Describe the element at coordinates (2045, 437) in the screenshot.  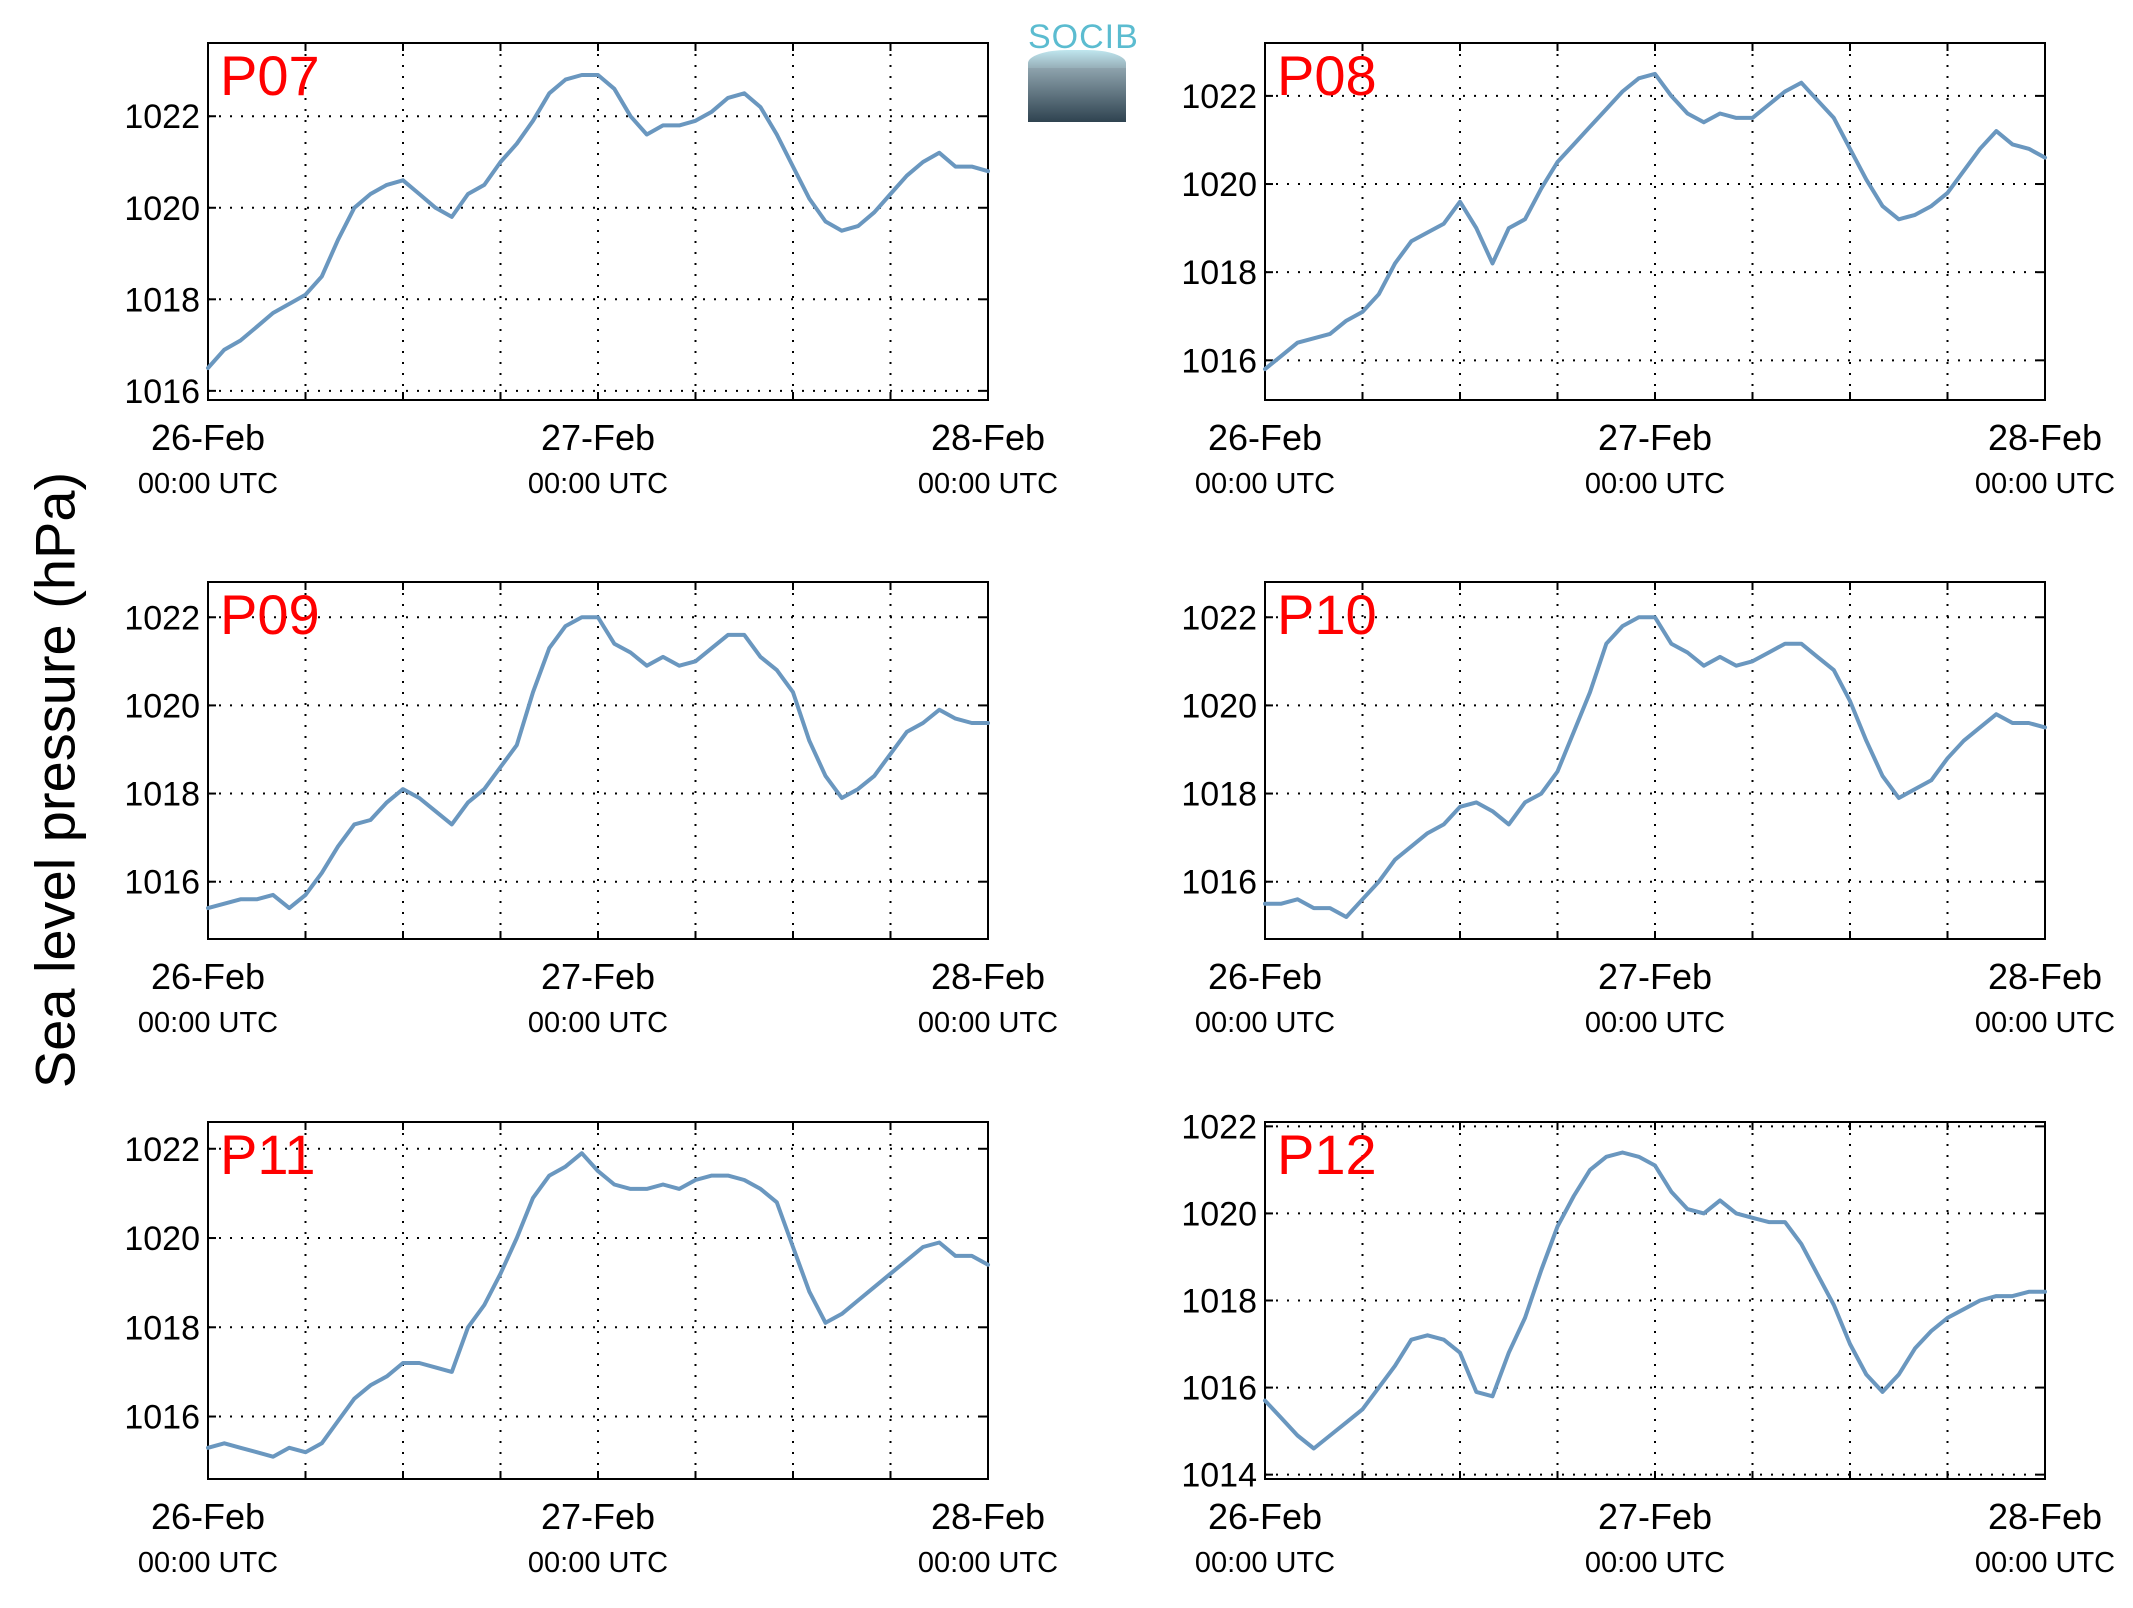
I see `x-tick-label-date: 28-Feb` at that location.